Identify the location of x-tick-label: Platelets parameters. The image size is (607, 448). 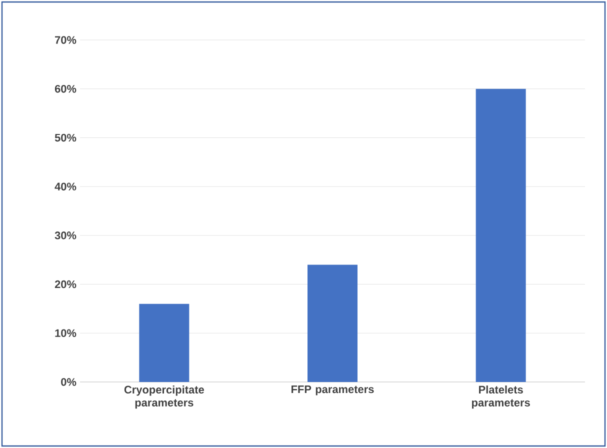
(501, 397).